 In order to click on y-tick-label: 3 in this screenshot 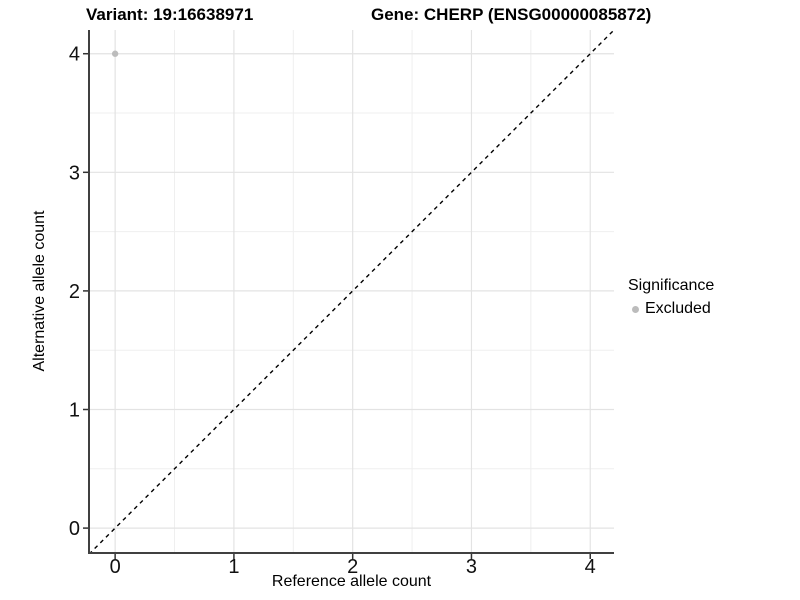, I will do `click(74, 173)`.